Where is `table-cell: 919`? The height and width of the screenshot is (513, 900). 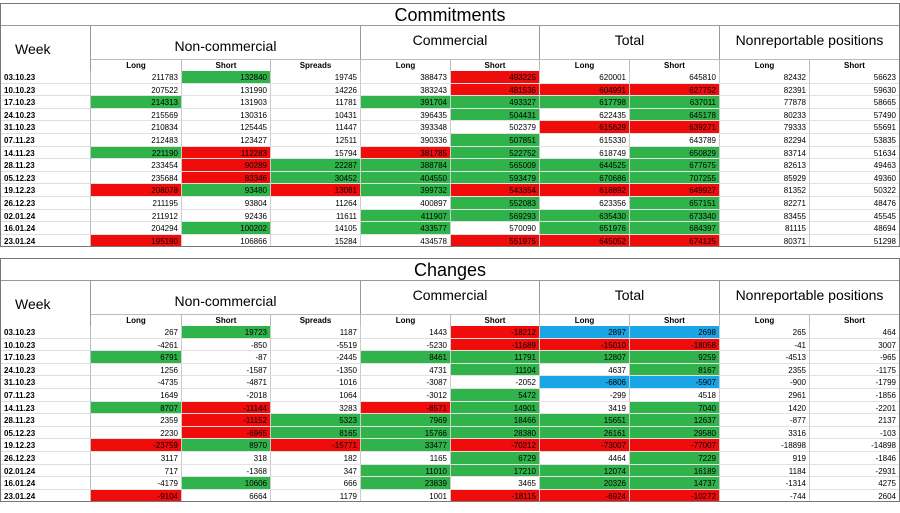
table-cell: 919 is located at coordinates (765, 458).